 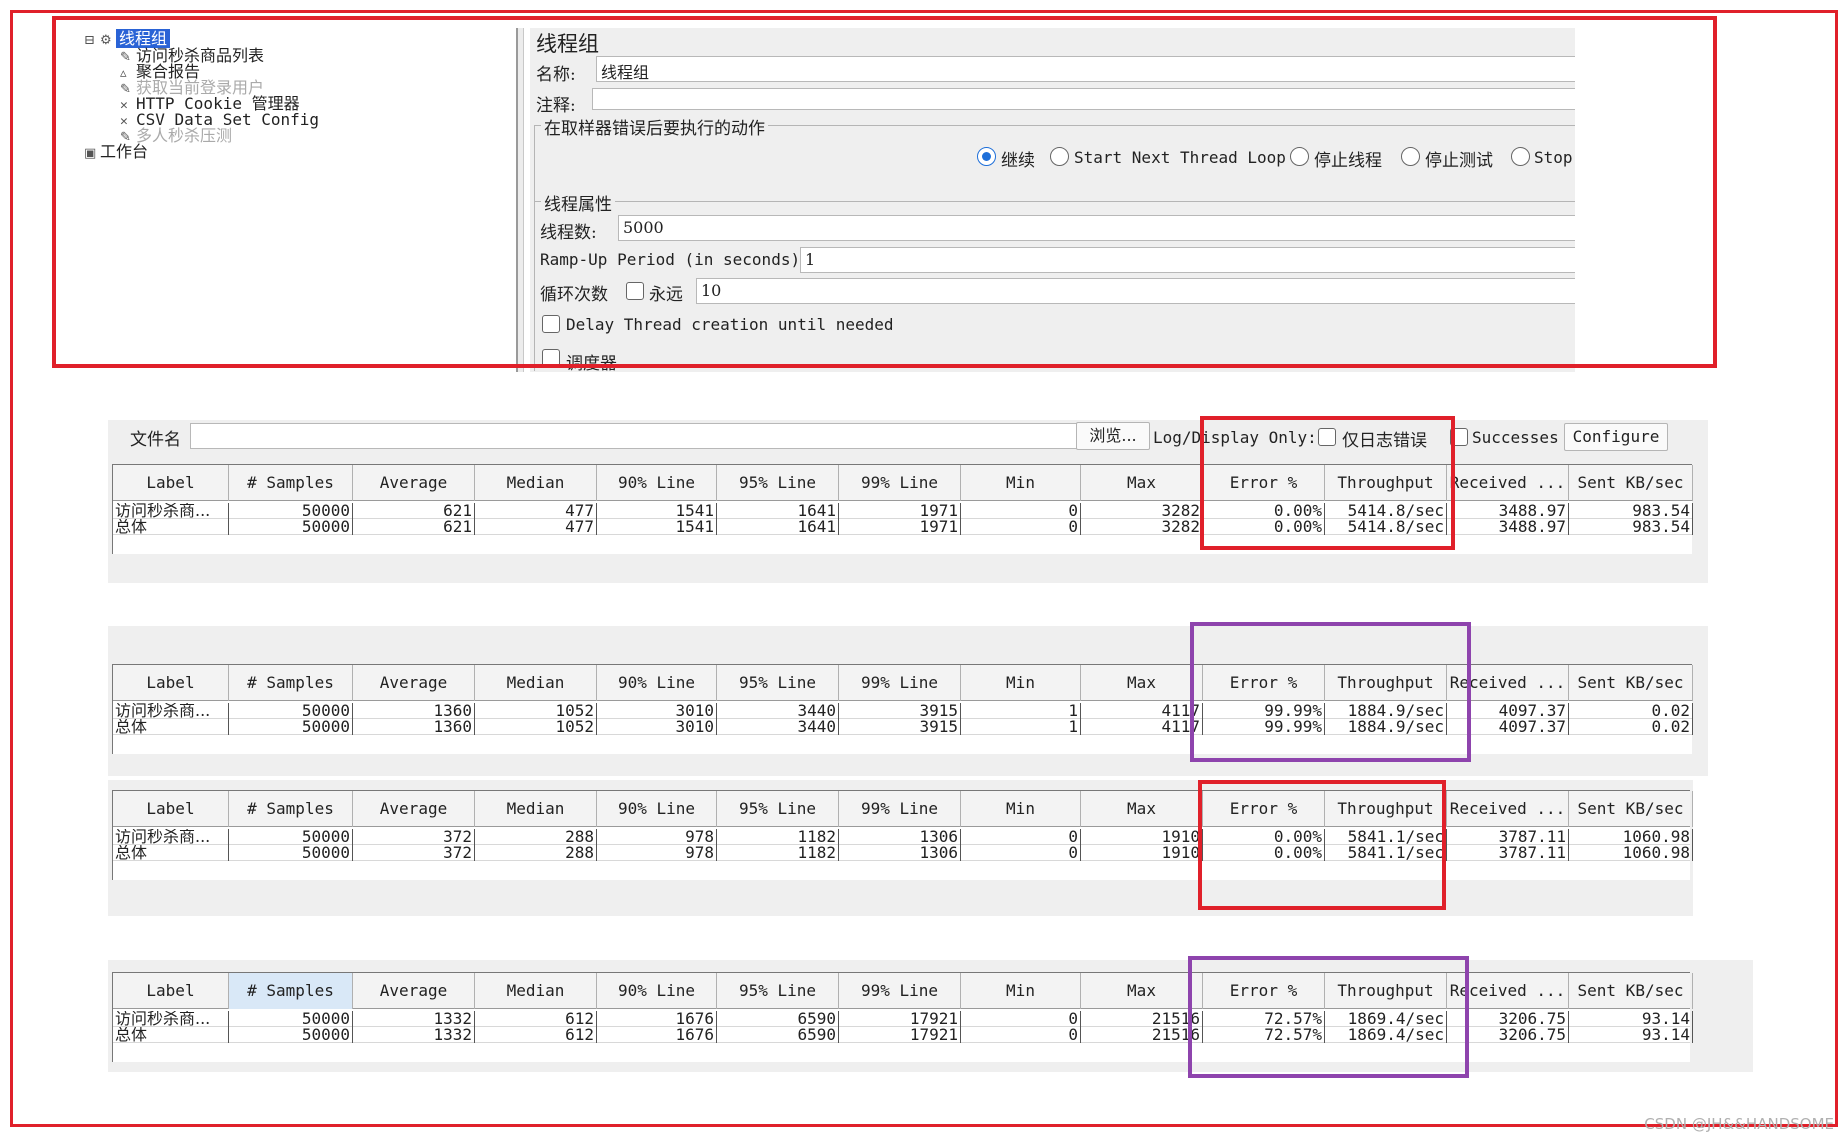 What do you see at coordinates (635, 291) in the screenshot?
I see `forever-checkbox` at bounding box center [635, 291].